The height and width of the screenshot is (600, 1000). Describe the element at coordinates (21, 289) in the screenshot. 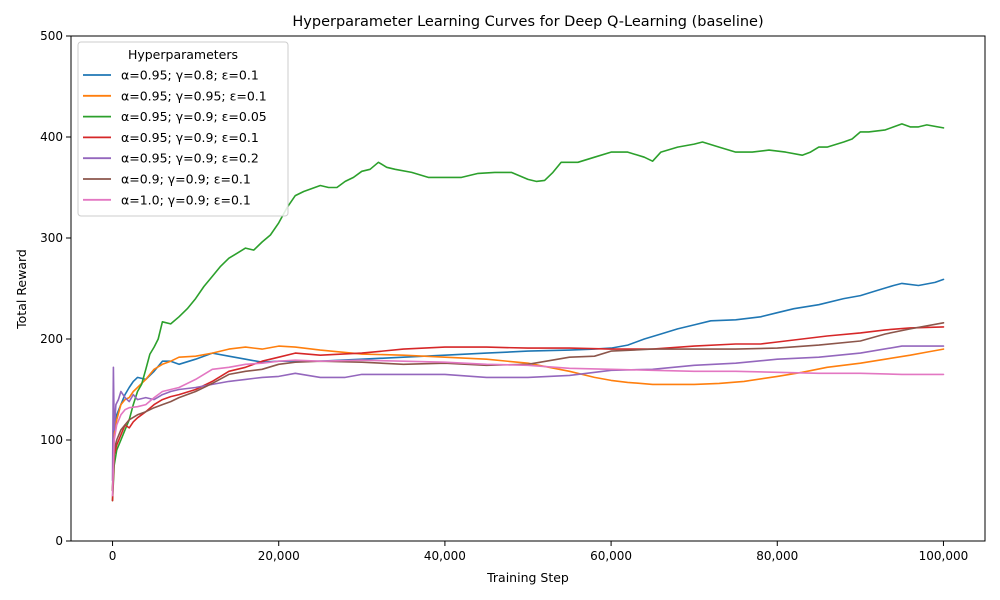

I see `y-axis-label: Total Reward` at that location.